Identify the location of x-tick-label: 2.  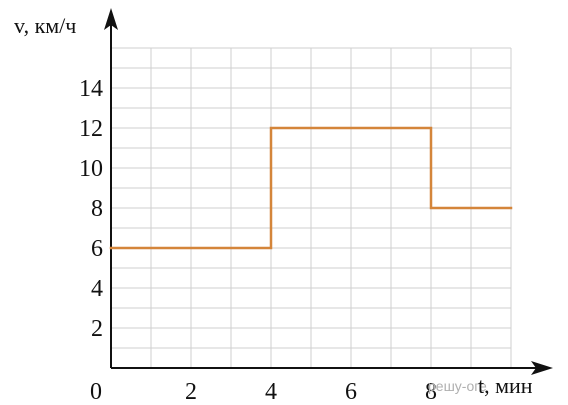
(191, 392).